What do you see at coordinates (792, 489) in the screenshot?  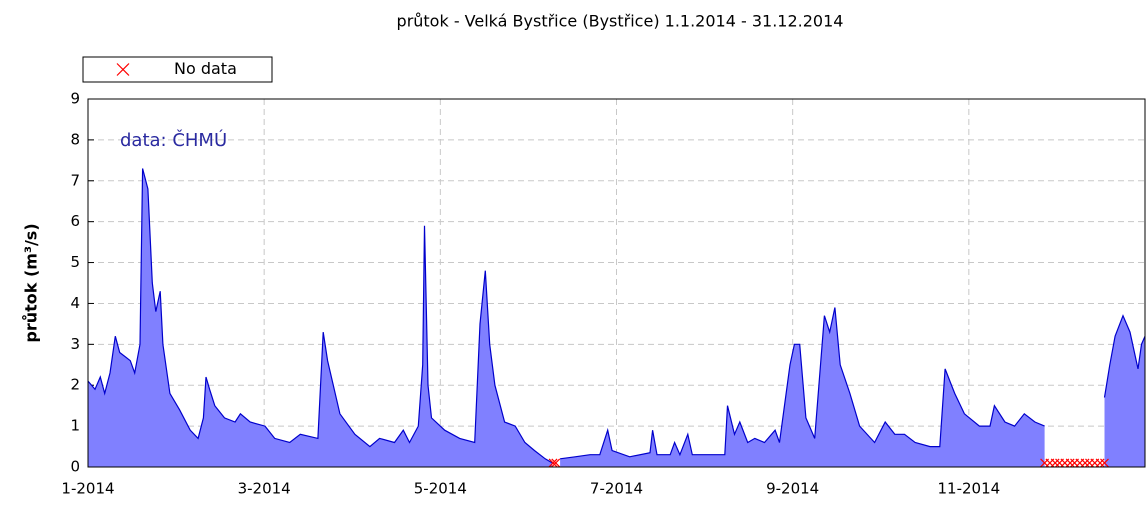 I see `x-tick-label: 9-2014` at bounding box center [792, 489].